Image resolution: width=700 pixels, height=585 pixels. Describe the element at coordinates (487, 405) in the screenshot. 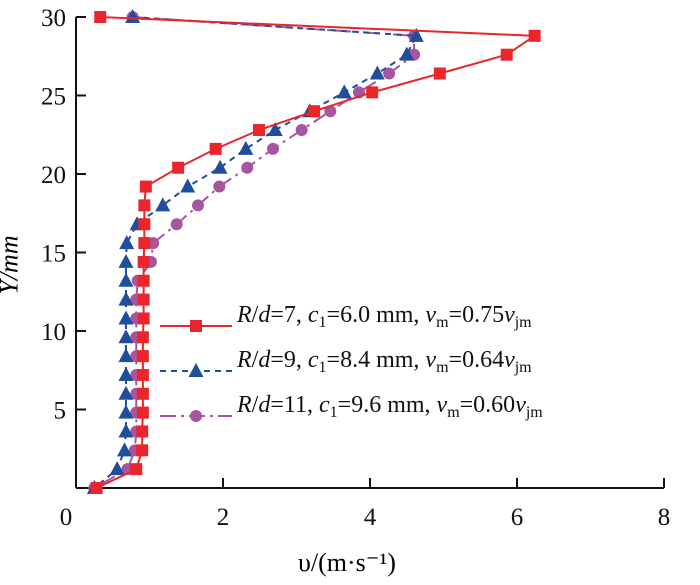

I see `legend-text-part: =0.60` at that location.